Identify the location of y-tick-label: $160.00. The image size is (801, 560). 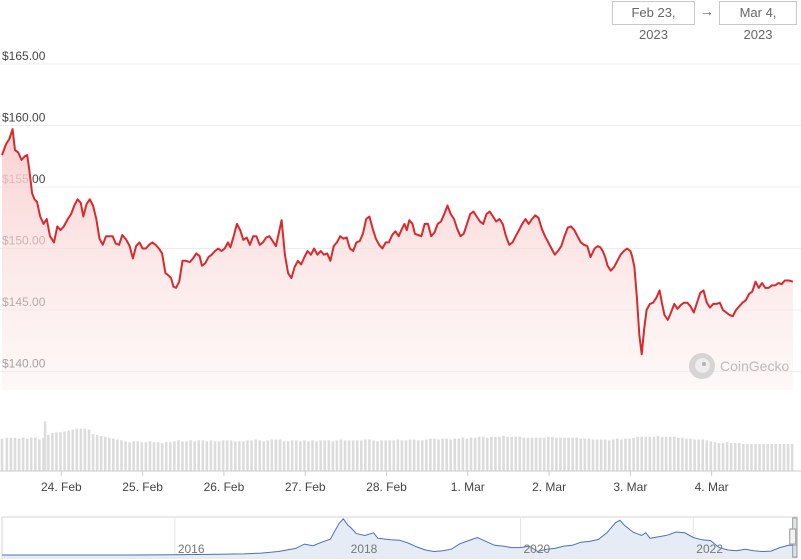
(24, 118).